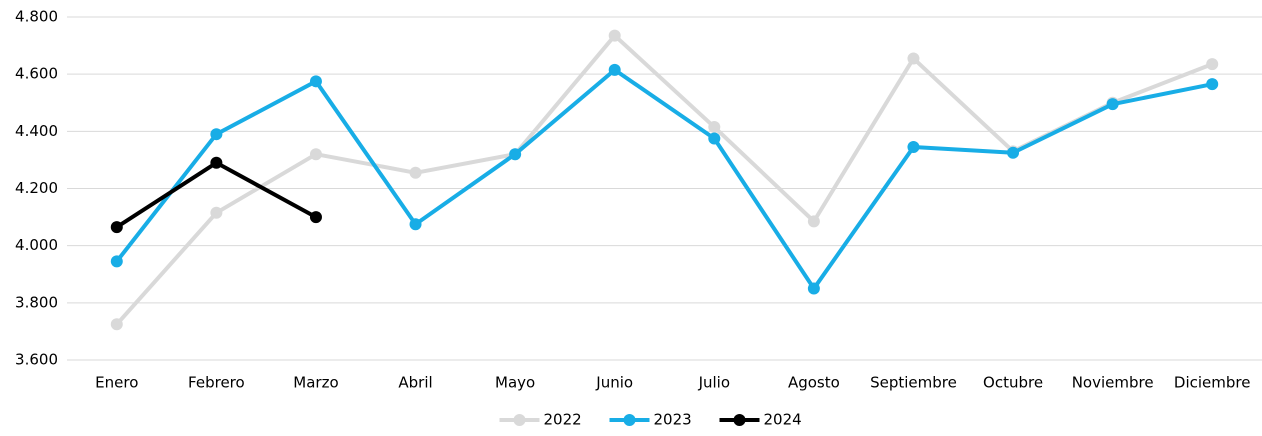 The width and height of the screenshot is (1262, 436). I want to click on legend-label: 2023, so click(673, 420).